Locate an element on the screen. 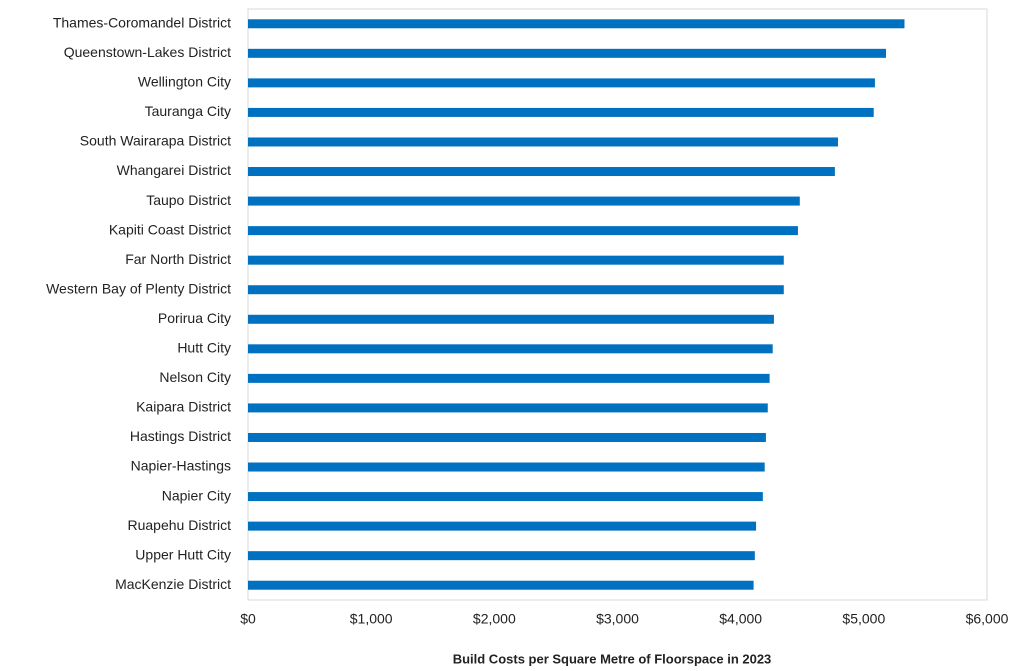 Image resolution: width=1019 pixels, height=671 pixels. y-tick-label: Western Bay of Plenty District is located at coordinates (138, 288).